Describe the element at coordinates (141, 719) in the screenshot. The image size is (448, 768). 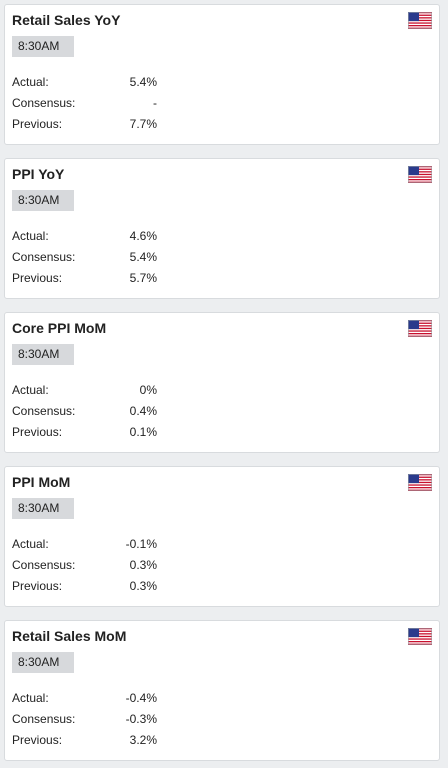
I see `consensus-value: -0.3%` at that location.